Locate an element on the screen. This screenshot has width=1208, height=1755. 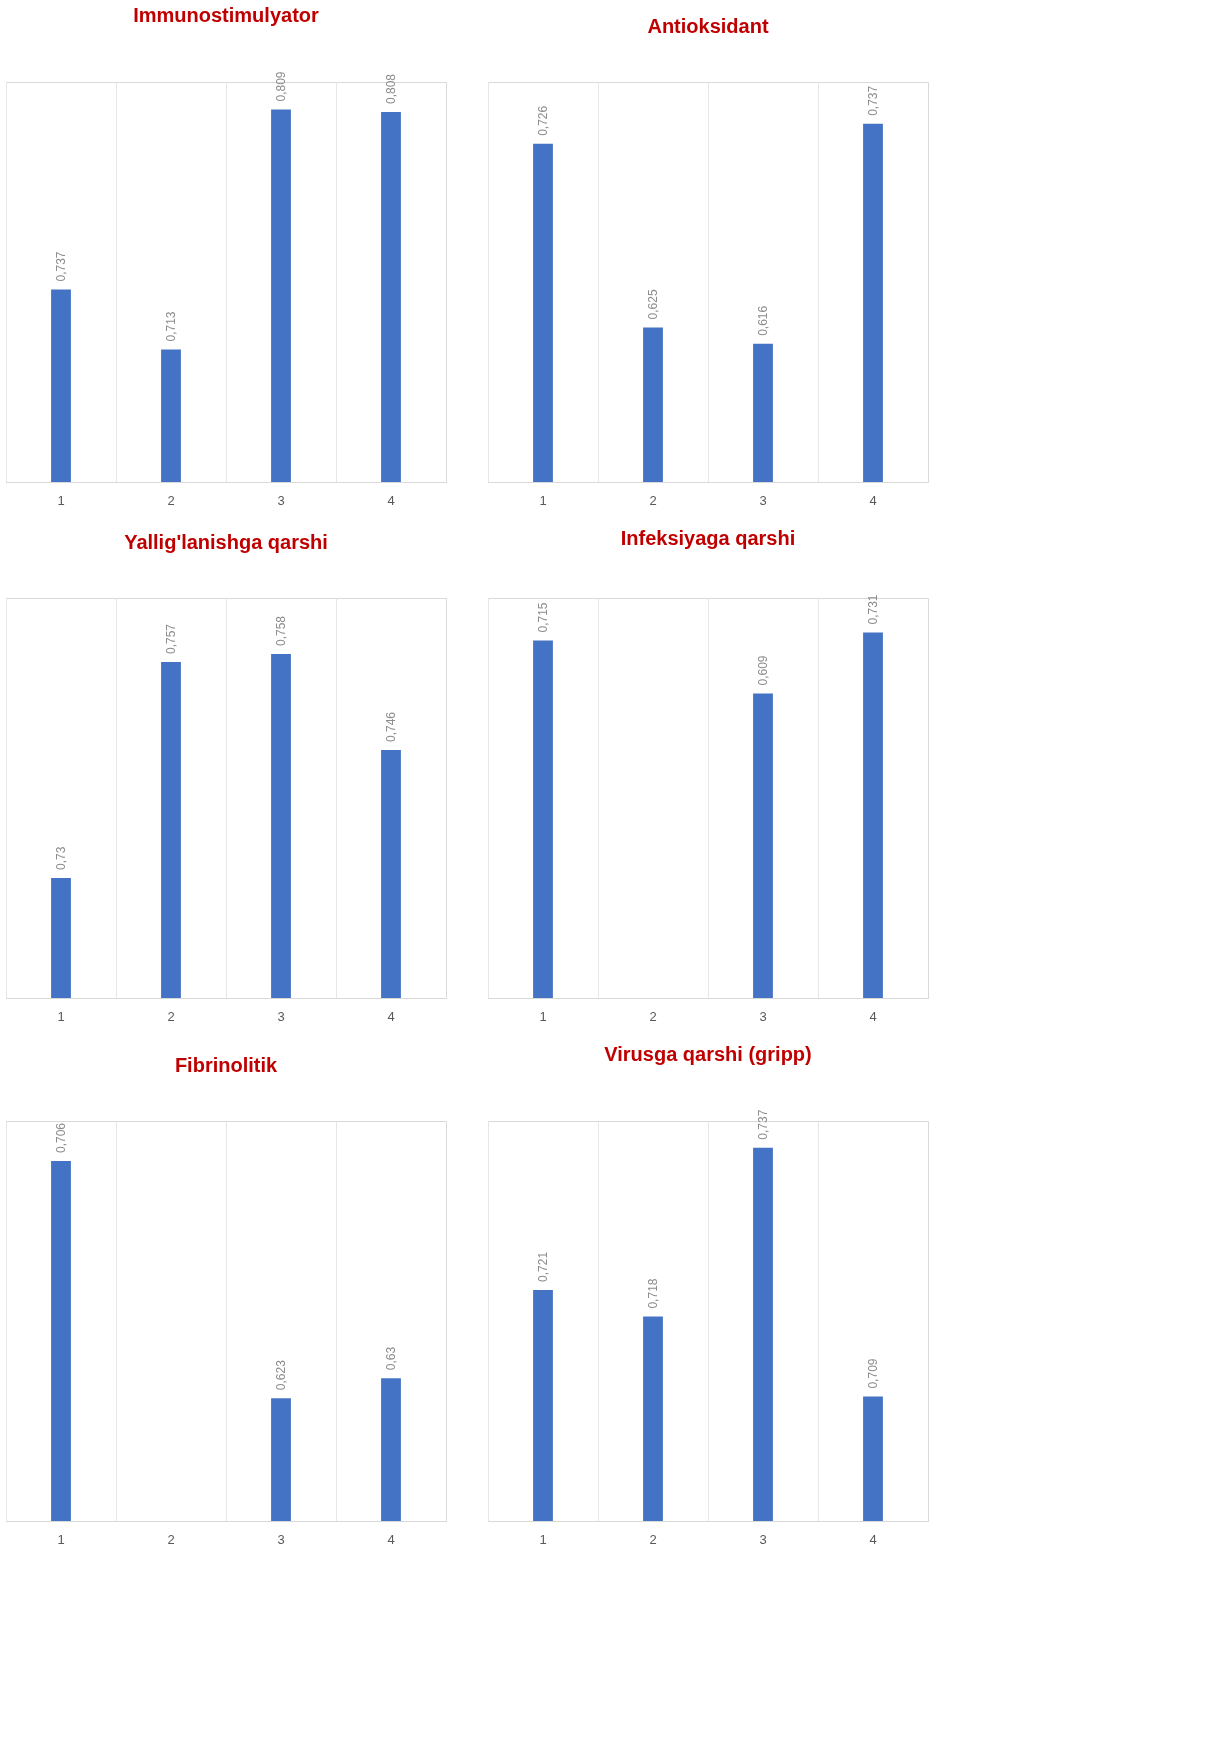
data-label: 0,757 is located at coordinates (171, 638).